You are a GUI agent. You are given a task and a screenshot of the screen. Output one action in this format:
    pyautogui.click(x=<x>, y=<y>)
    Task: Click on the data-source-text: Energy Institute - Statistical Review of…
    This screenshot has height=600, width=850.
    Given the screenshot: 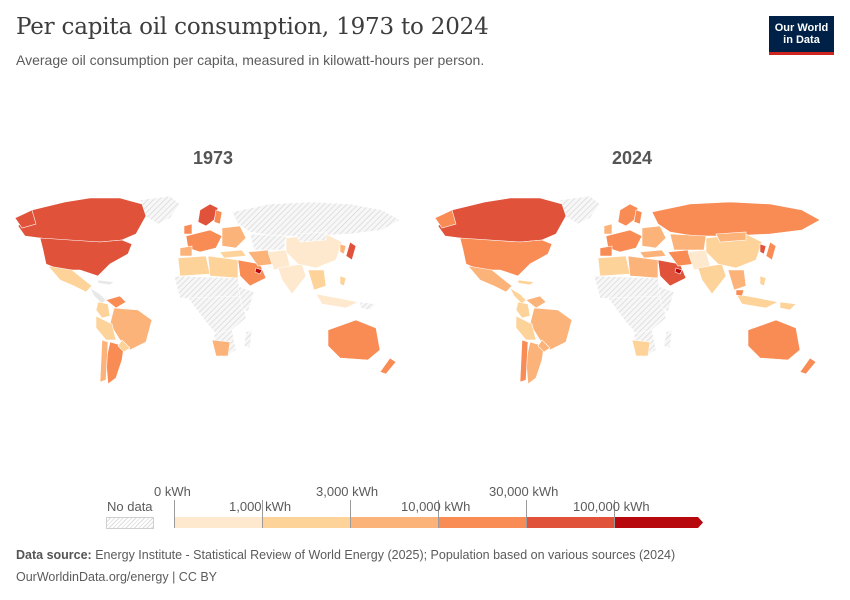 What is the action you would take?
    pyautogui.click(x=385, y=555)
    